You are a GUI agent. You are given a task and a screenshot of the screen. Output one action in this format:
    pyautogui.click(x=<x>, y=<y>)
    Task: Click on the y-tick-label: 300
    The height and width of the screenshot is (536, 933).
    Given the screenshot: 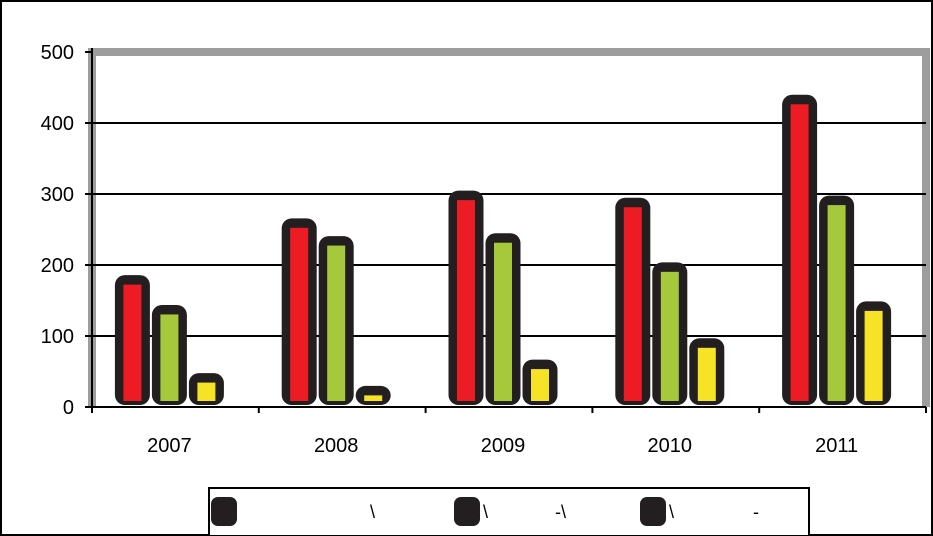 What is the action you would take?
    pyautogui.click(x=57, y=195)
    